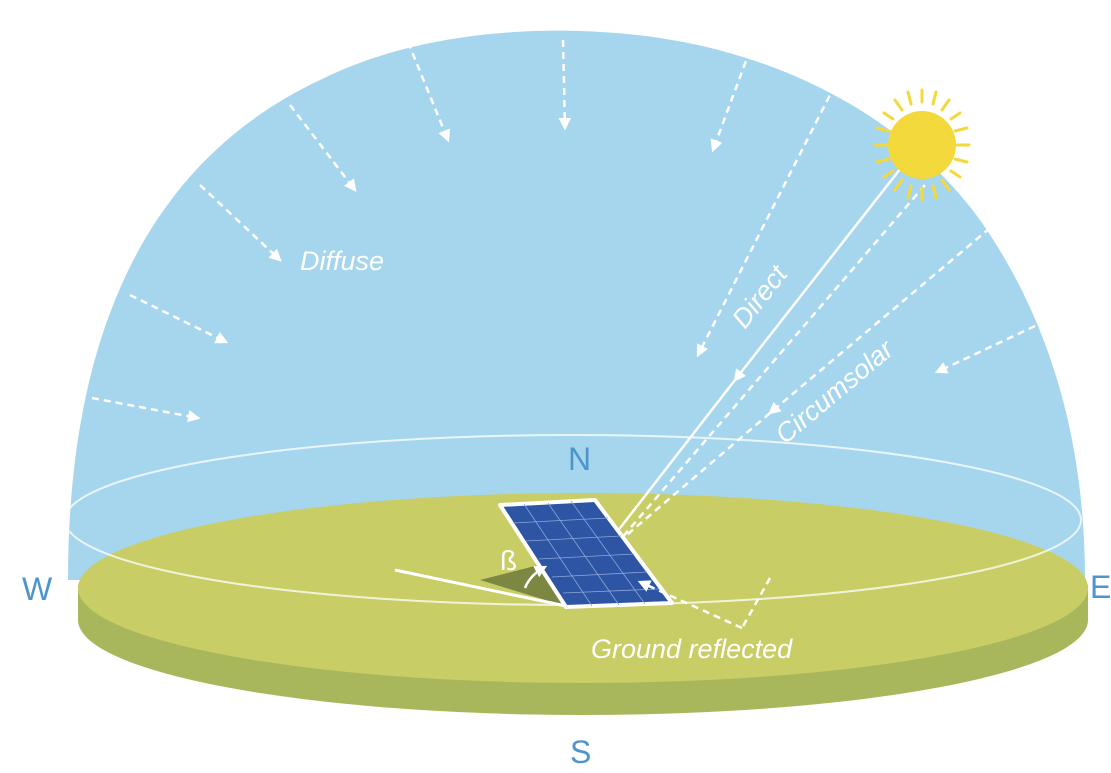  I want to click on cardinal-north: N, so click(579, 459).